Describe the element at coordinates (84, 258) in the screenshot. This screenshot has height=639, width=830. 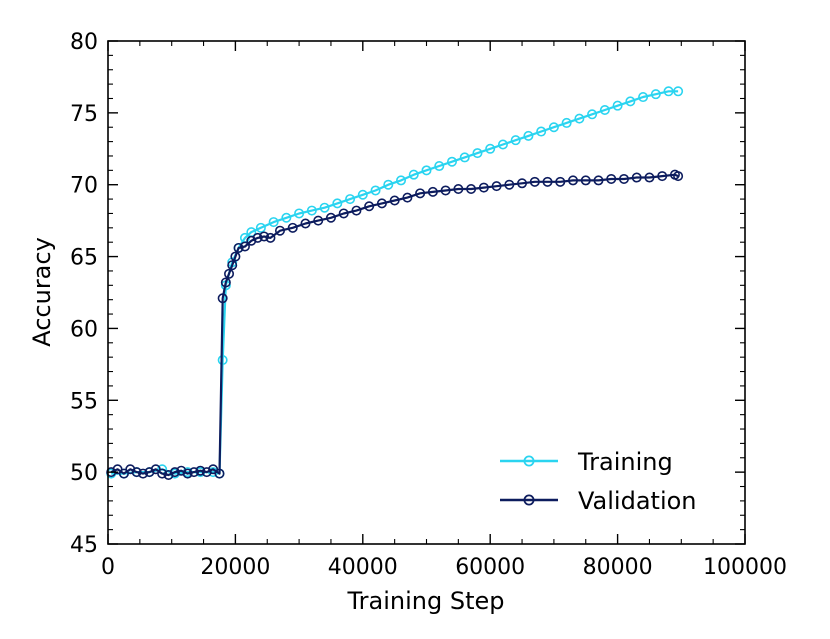
I see `y-tick-label: 65` at that location.